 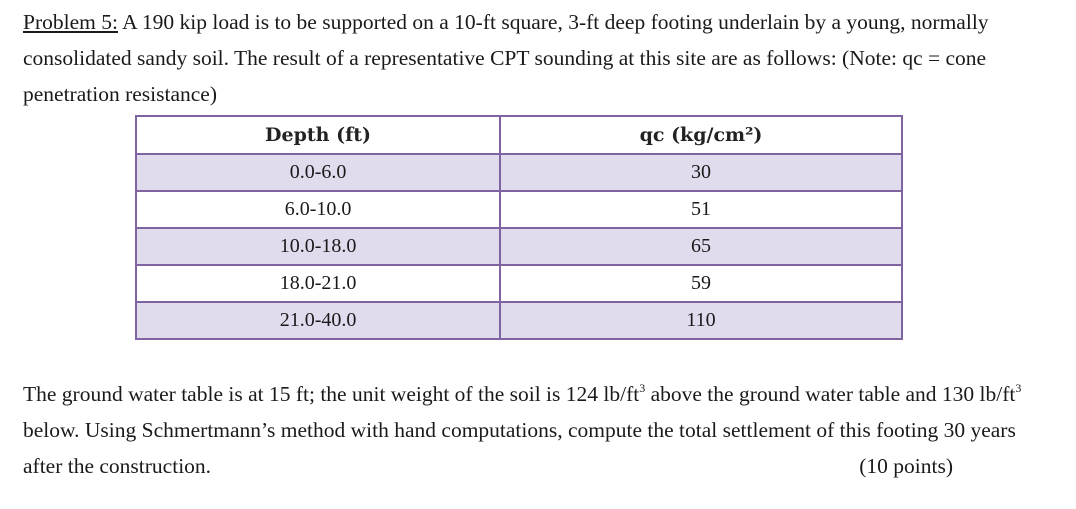 I want to click on qc-cell: 110, so click(x=701, y=320).